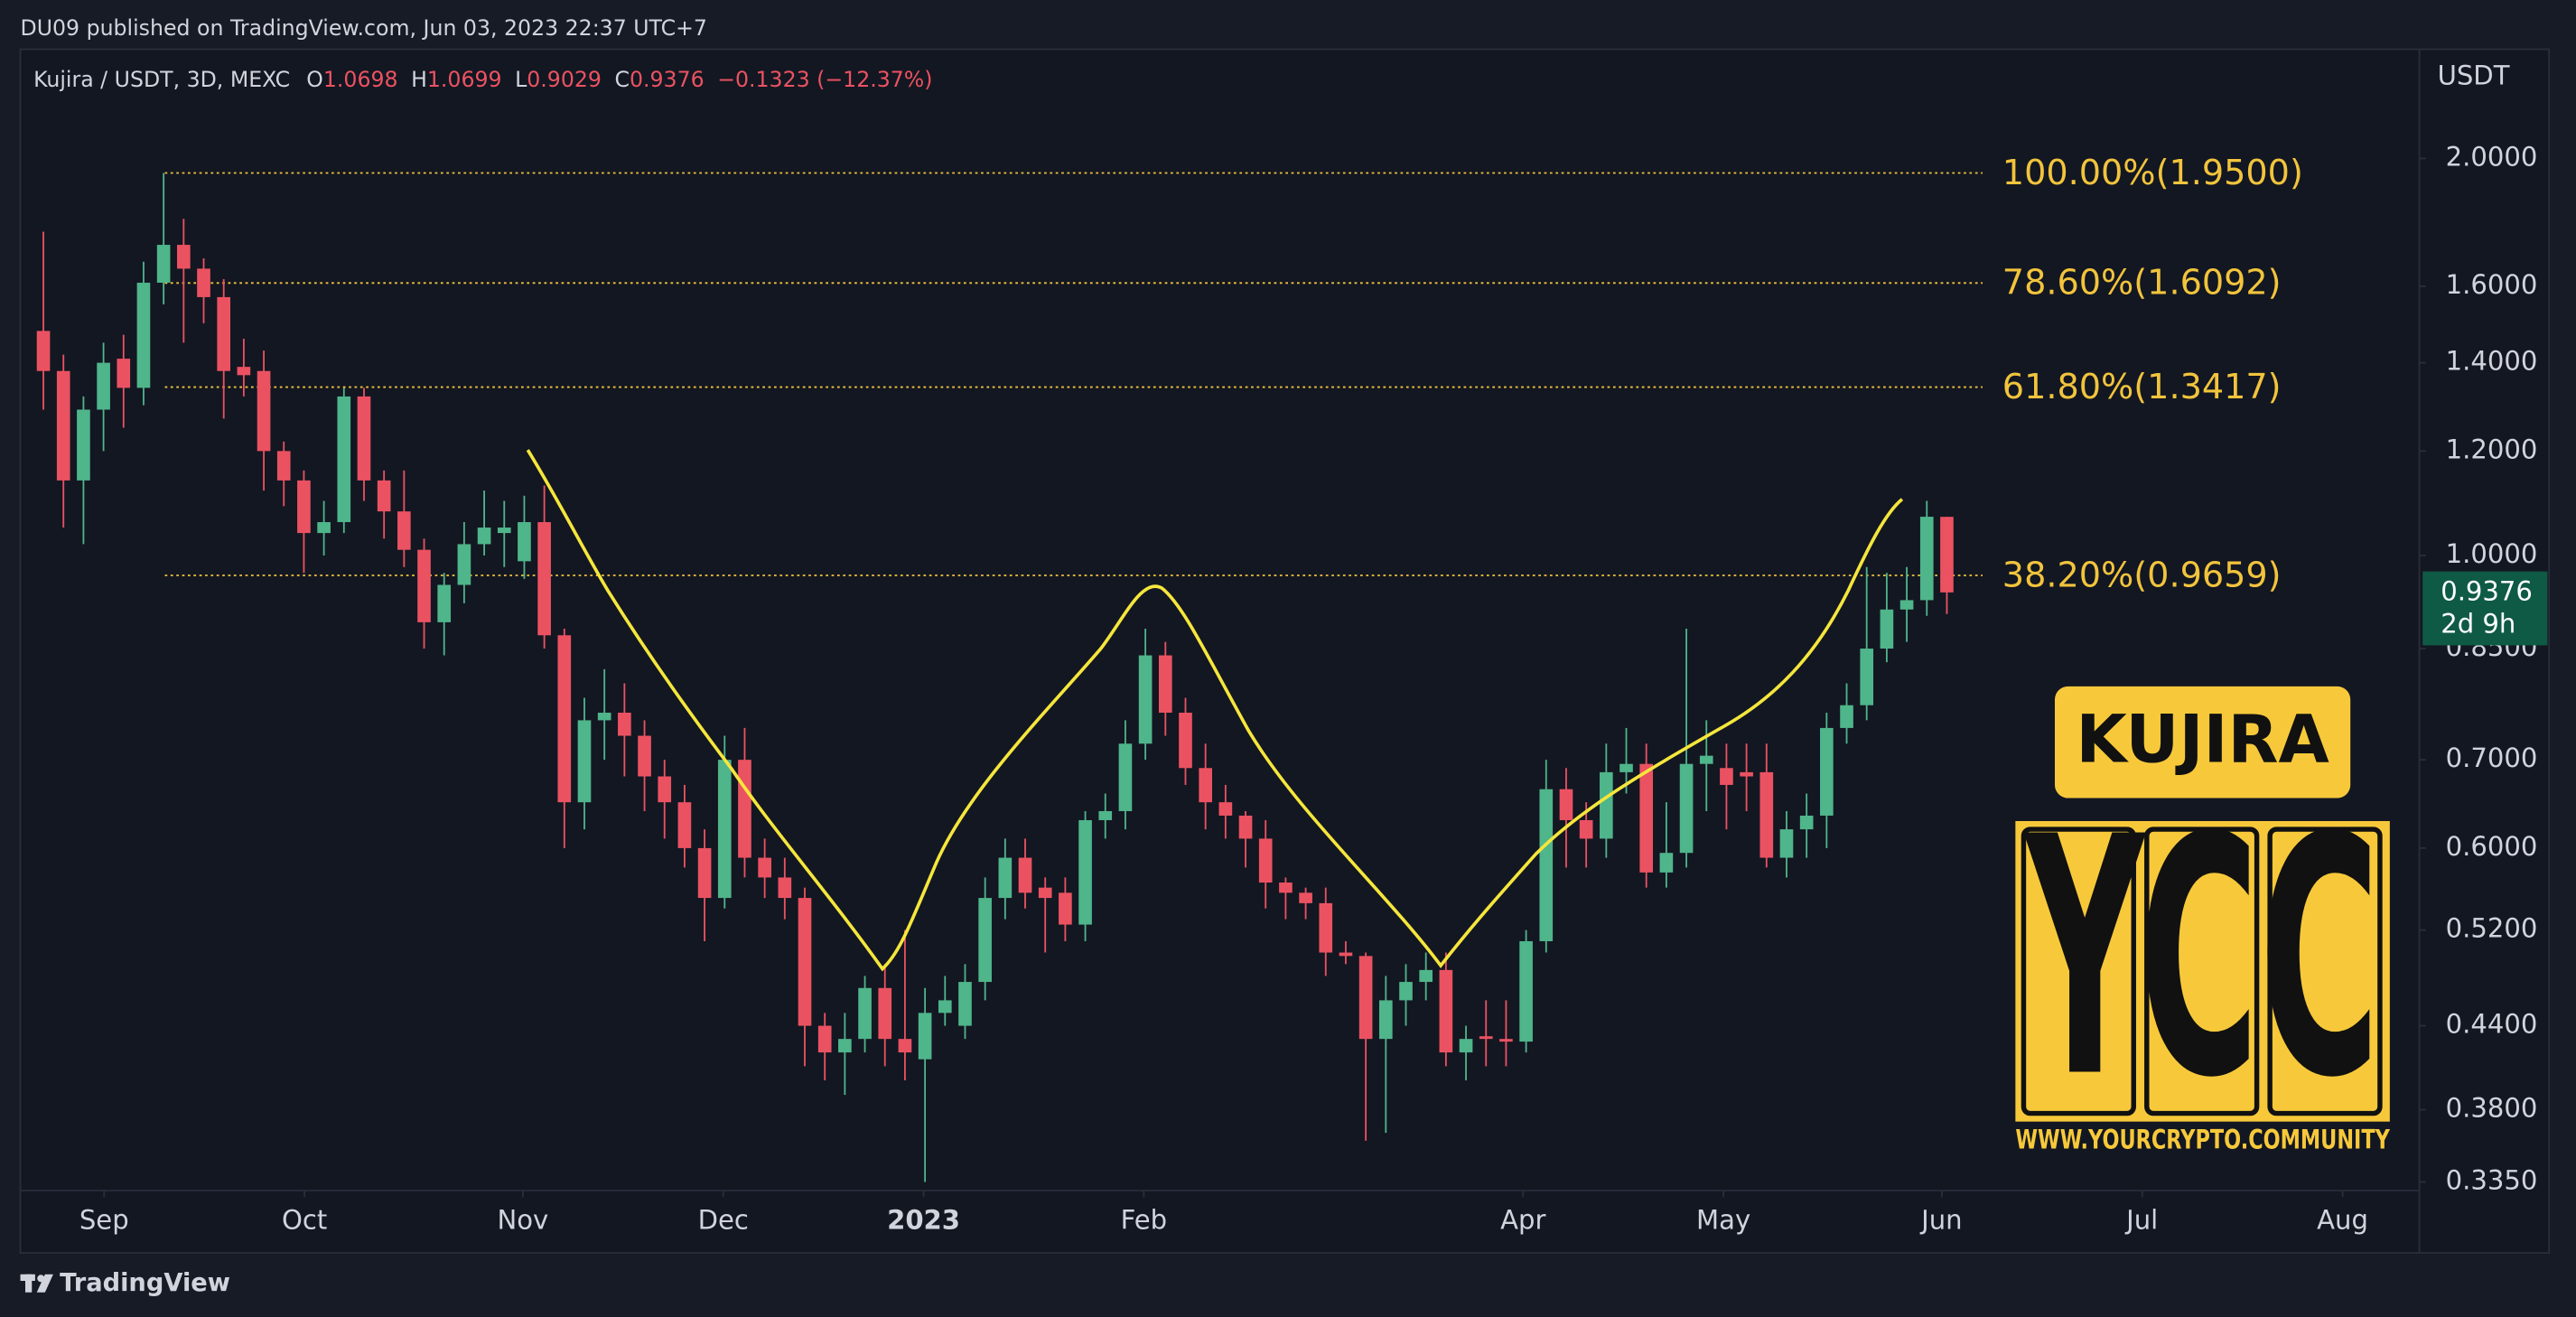 The width and height of the screenshot is (2576, 1317). Describe the element at coordinates (2152, 173) in the screenshot. I see `fib-label: 100.00%(1.9500)` at that location.